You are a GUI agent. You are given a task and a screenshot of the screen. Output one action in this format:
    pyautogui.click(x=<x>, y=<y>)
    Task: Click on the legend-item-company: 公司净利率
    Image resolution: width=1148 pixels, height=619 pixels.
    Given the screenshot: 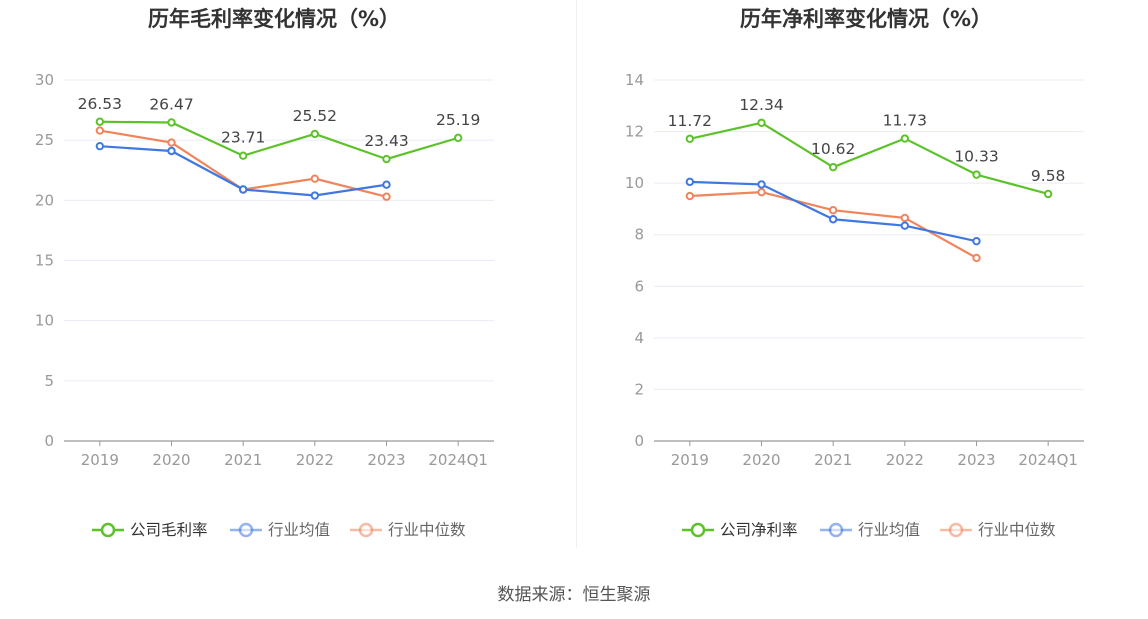 What is the action you would take?
    pyautogui.click(x=740, y=530)
    